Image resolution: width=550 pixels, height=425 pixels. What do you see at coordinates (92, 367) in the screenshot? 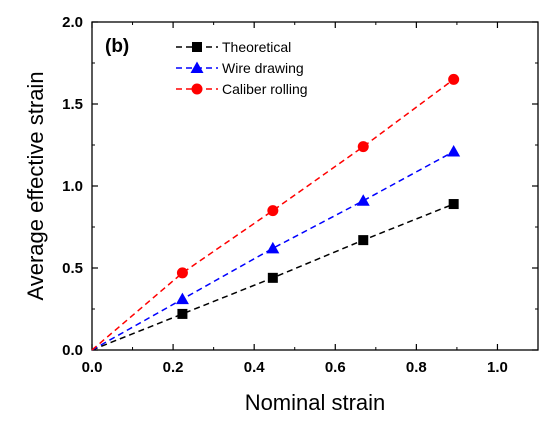
I see `x-tick-label: 0.0` at bounding box center [92, 367].